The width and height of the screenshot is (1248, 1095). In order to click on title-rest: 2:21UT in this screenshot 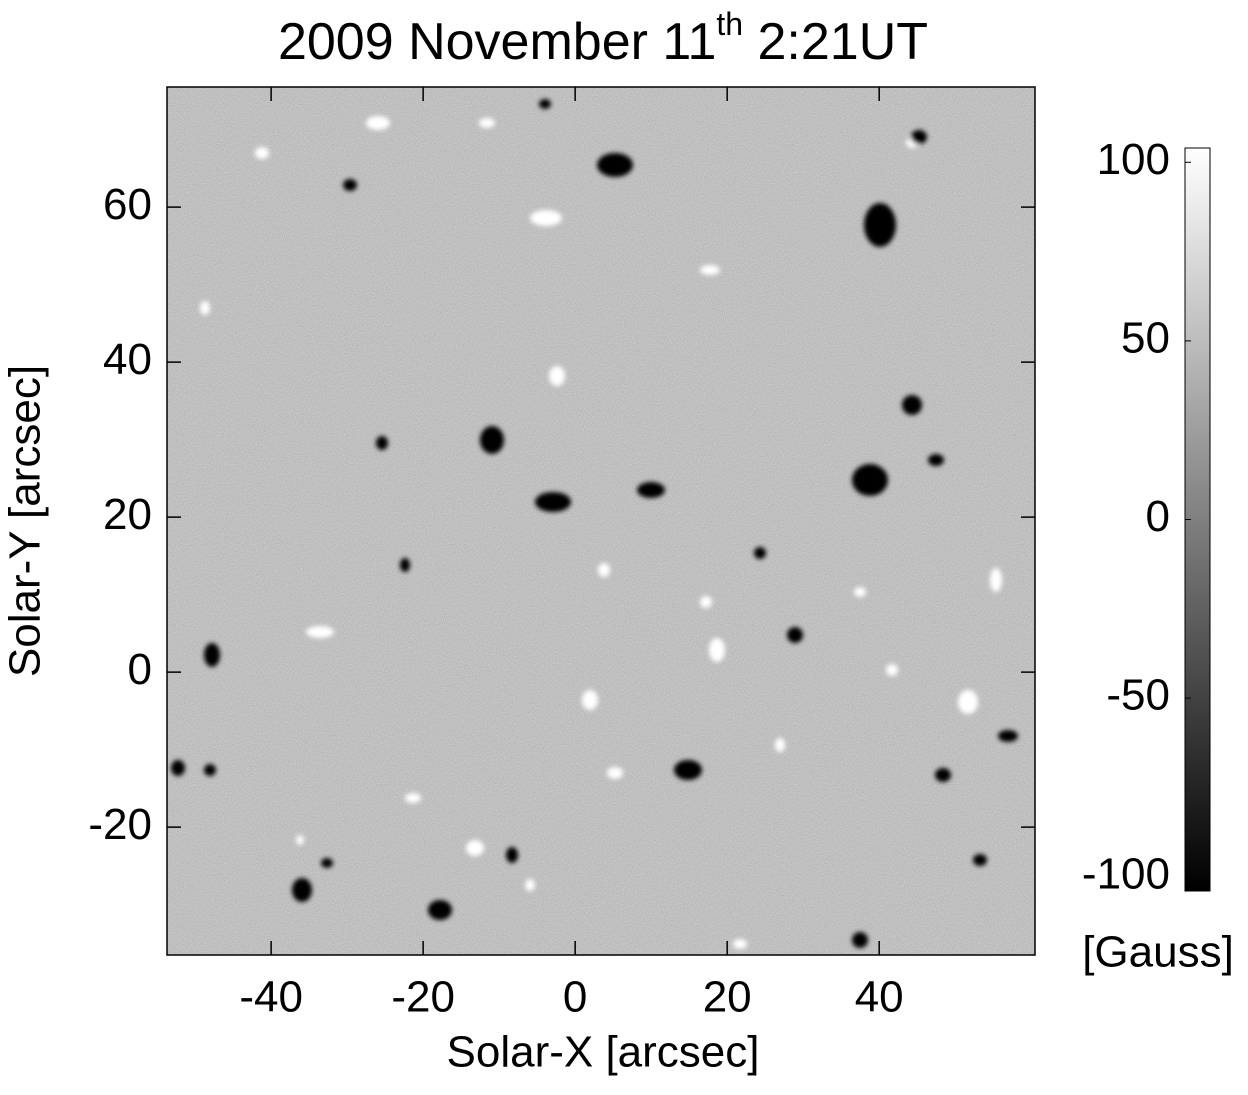, I will do `click(835, 42)`.